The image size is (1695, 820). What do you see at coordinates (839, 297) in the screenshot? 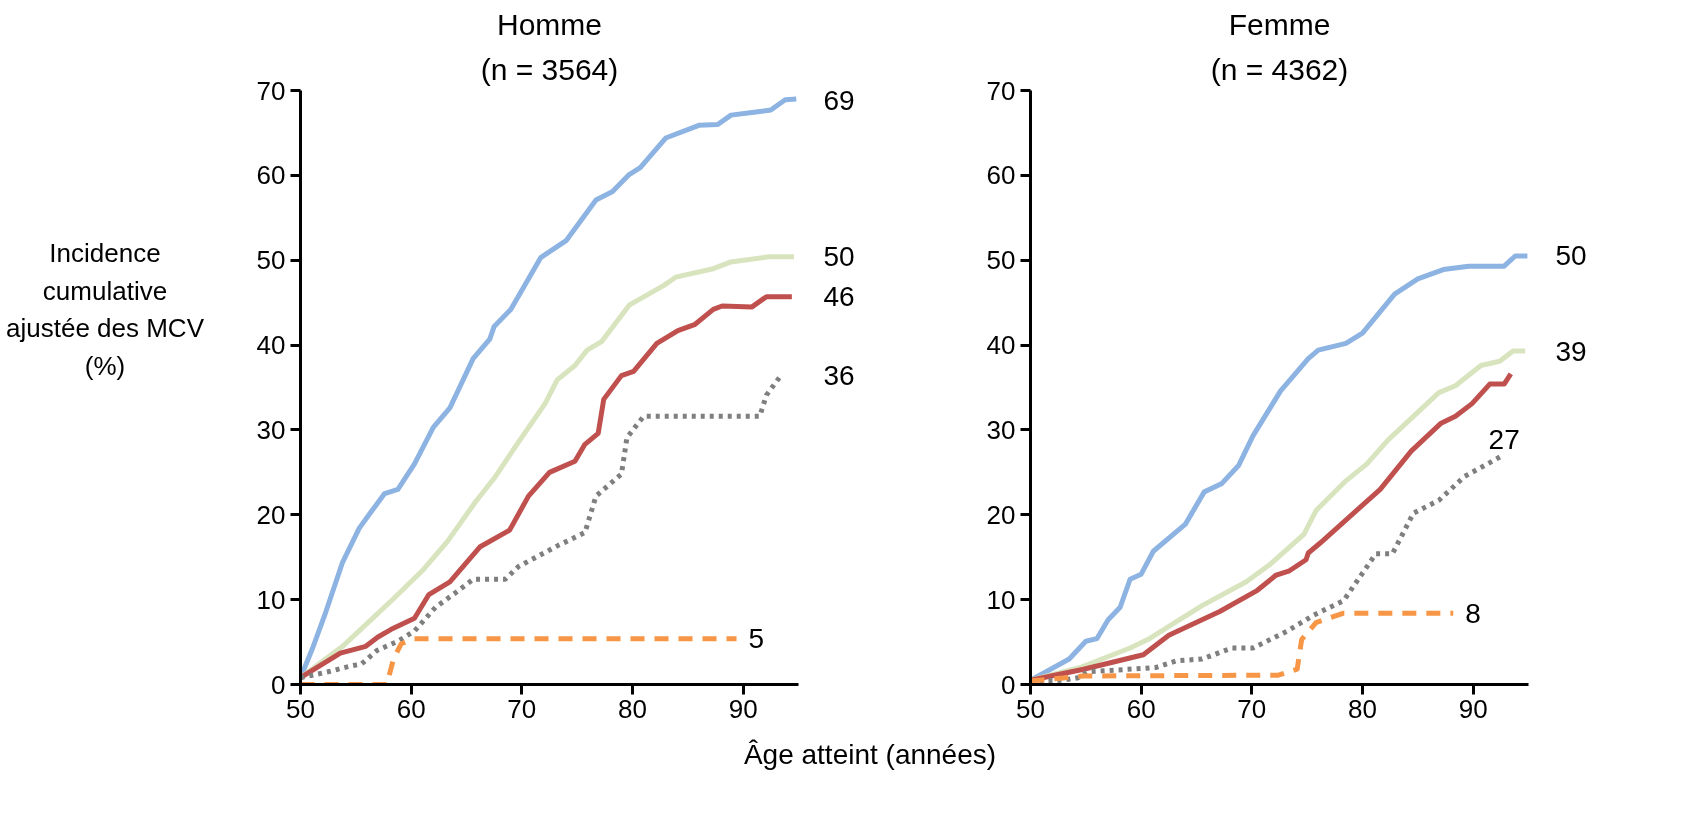
I see `data-label: 46` at bounding box center [839, 297].